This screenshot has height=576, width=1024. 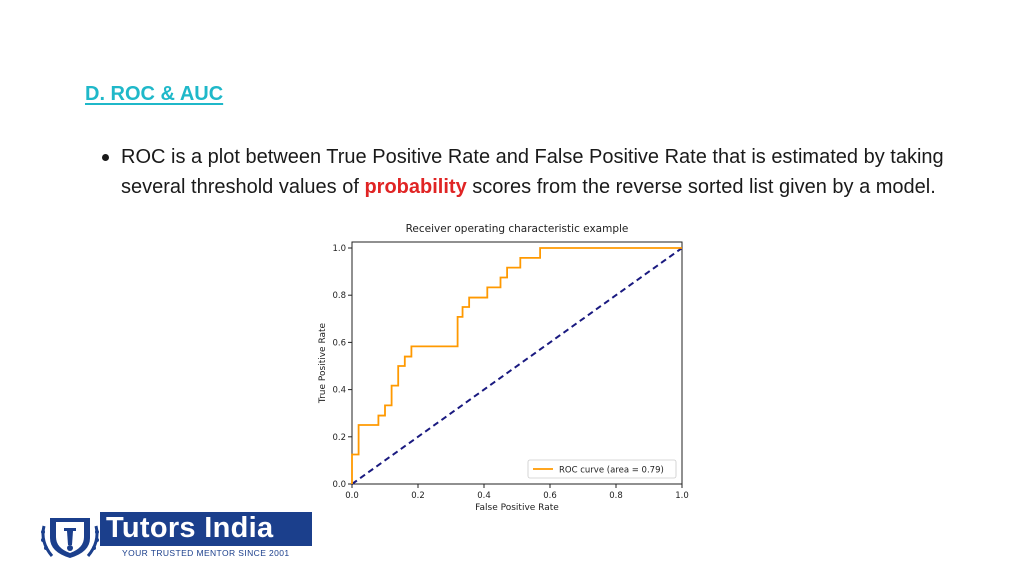 I want to click on logo-tagline: YOUR TRUSTED MENTOR SINCE 2001, so click(x=206, y=553).